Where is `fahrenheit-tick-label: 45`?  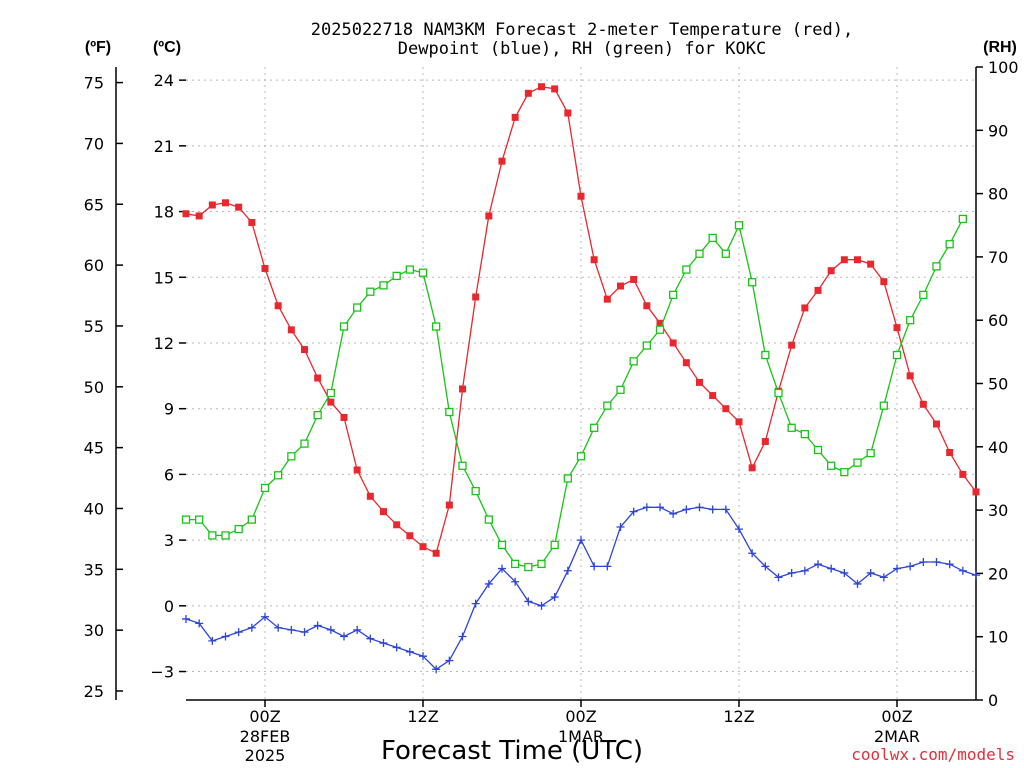
fahrenheit-tick-label: 45 is located at coordinates (94, 448).